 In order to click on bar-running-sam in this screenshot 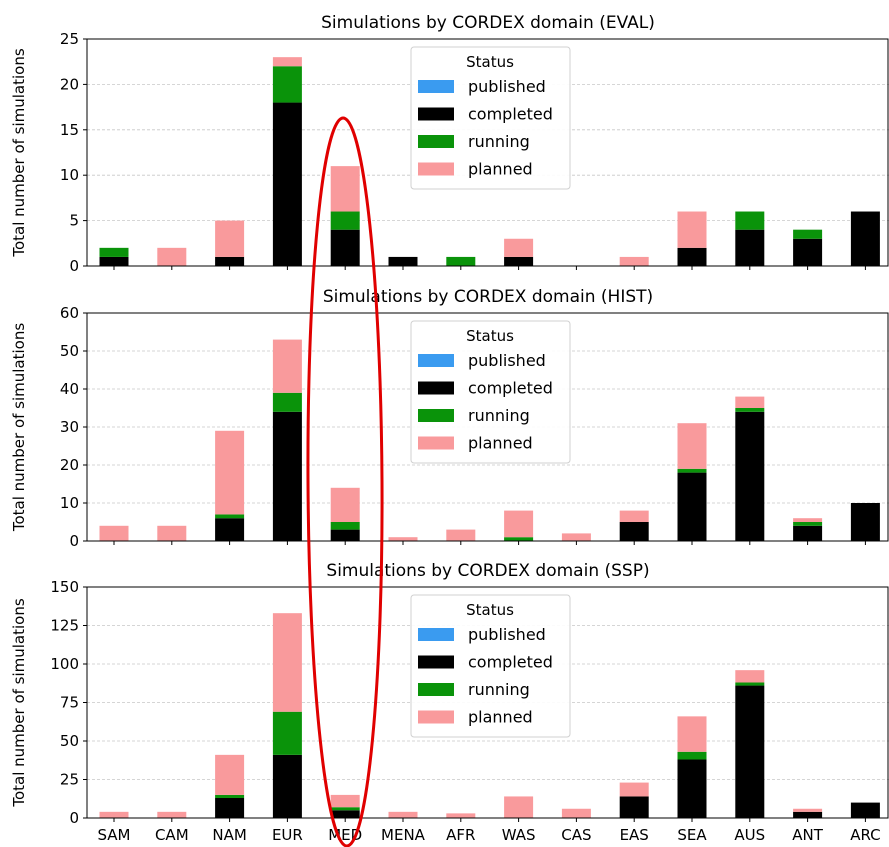, I will do `click(114, 252)`.